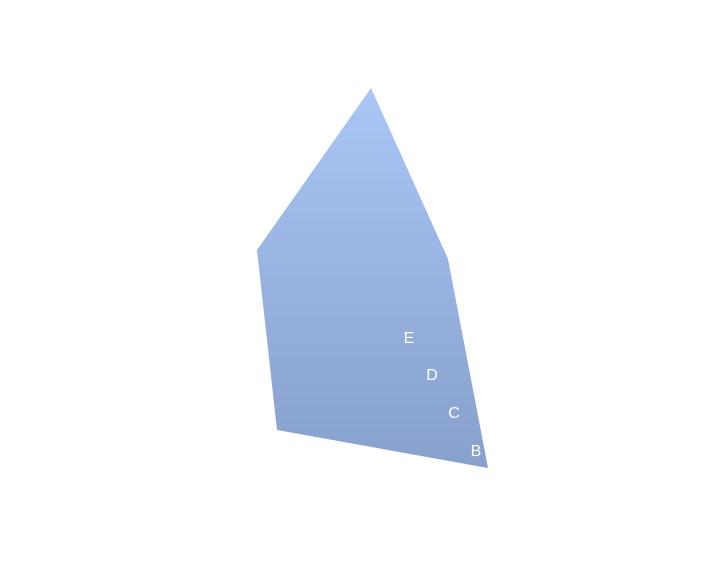  What do you see at coordinates (476, 451) in the screenshot?
I see `label-b: B` at bounding box center [476, 451].